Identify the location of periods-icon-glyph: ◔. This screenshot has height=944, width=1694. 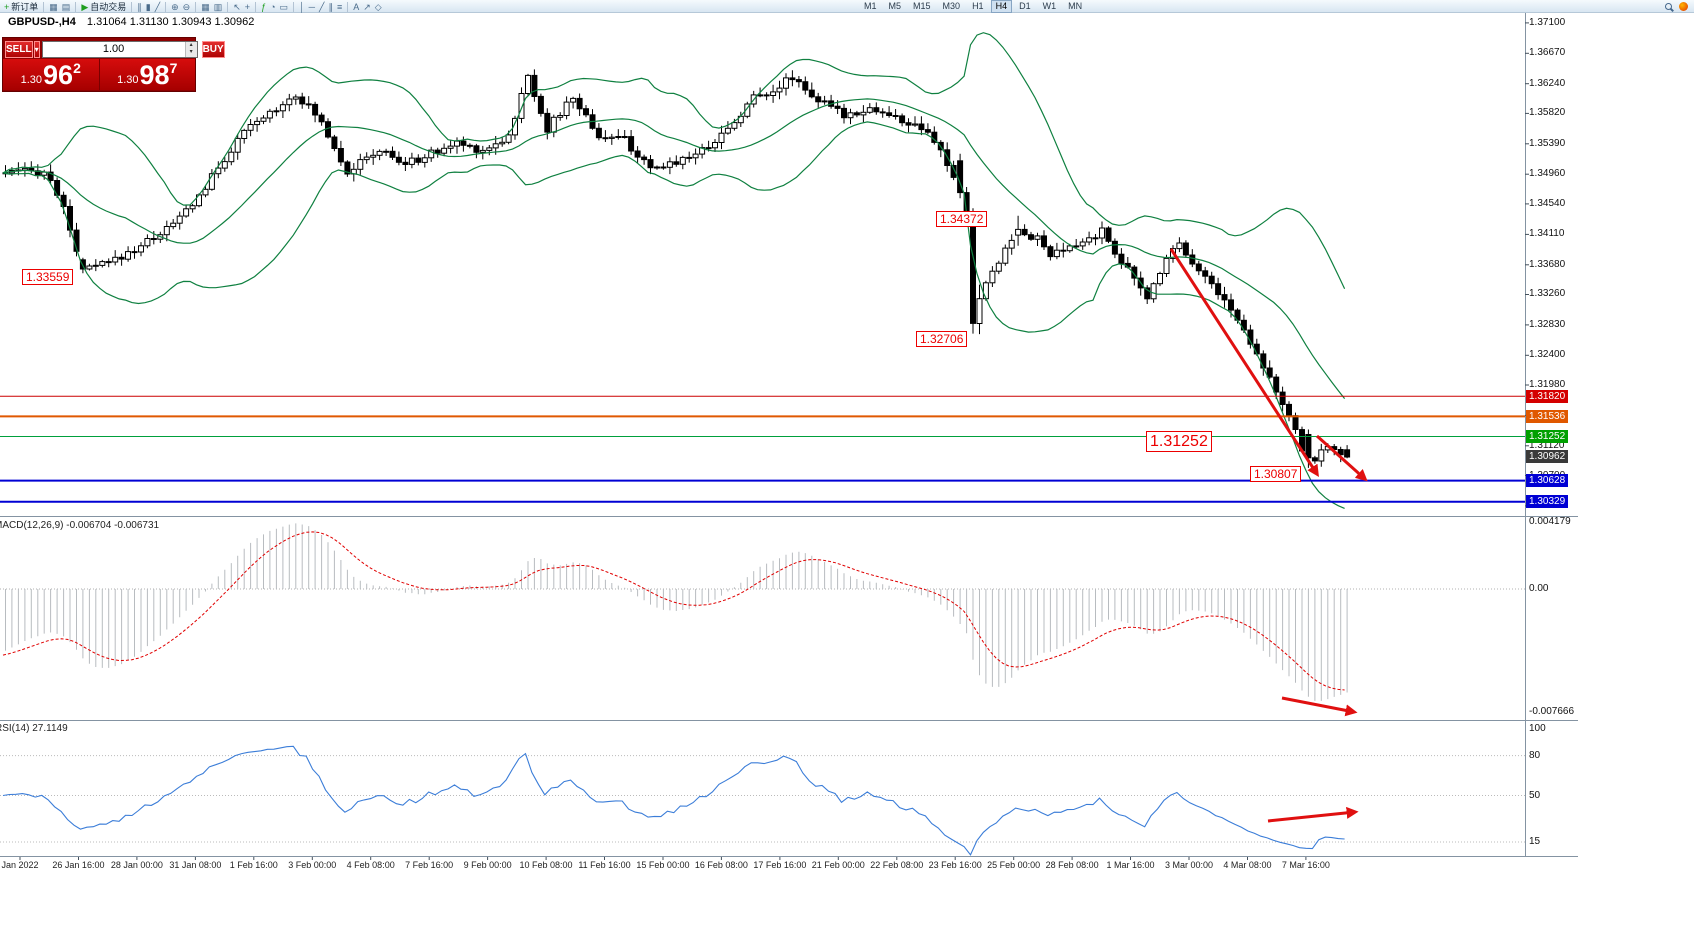
(273, 6).